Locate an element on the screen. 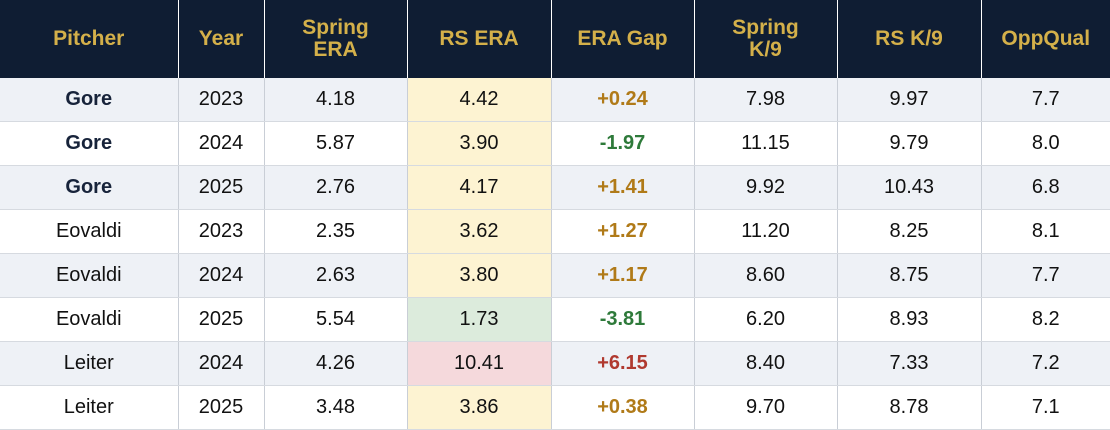  rs-era-cell: 4.17 is located at coordinates (479, 187).